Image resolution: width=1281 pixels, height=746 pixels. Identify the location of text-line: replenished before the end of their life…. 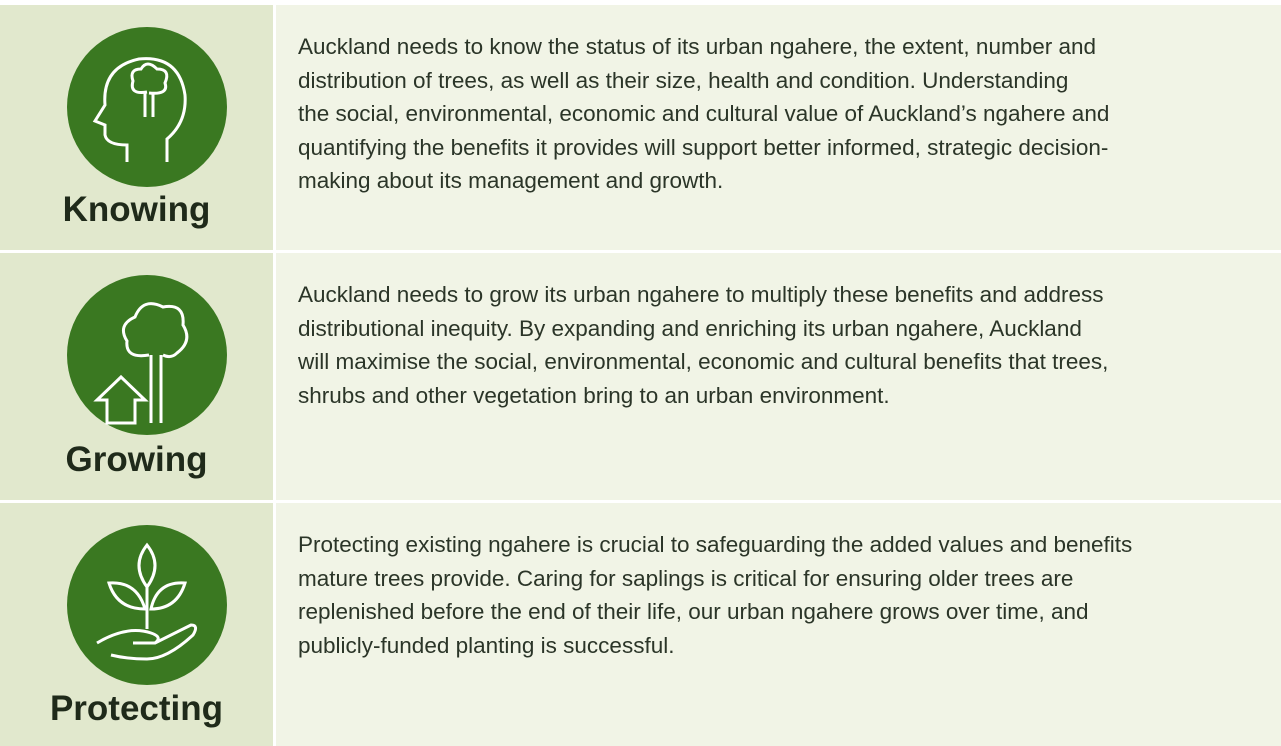
(693, 611).